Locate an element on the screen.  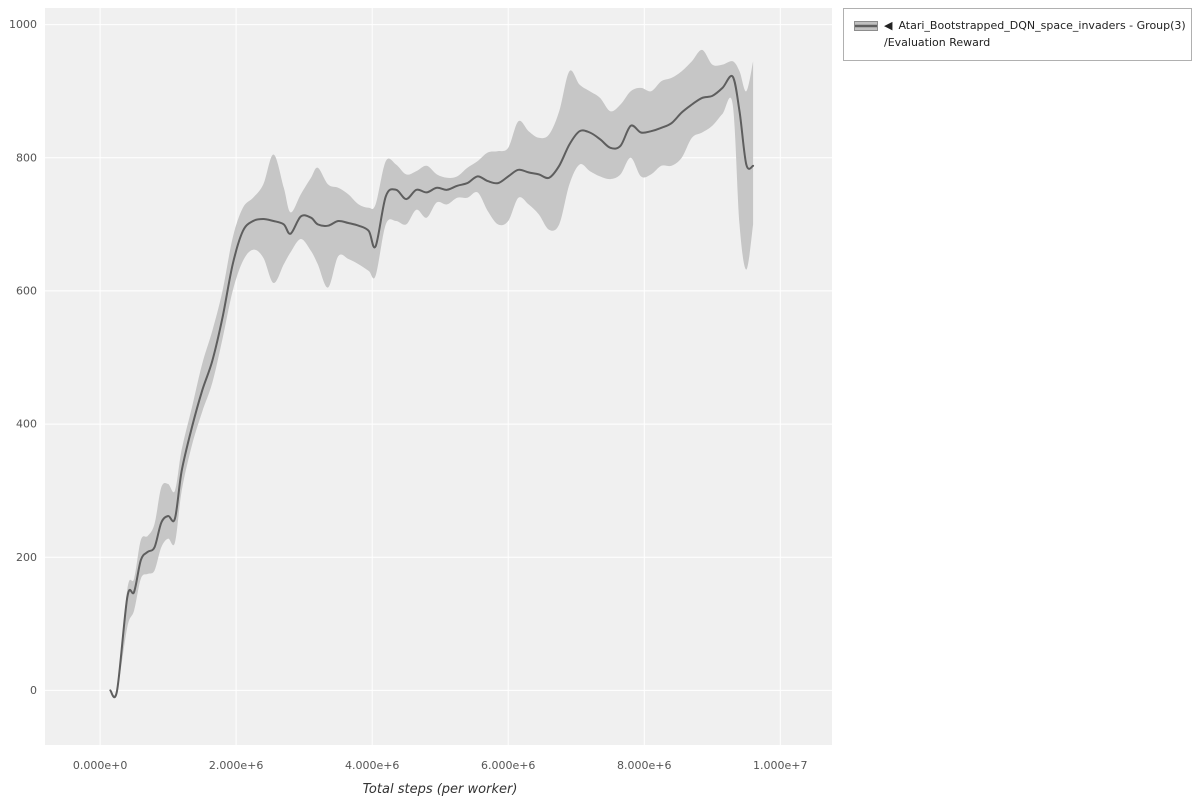
x-tick-label: 1.000e+7 is located at coordinates (780, 765).